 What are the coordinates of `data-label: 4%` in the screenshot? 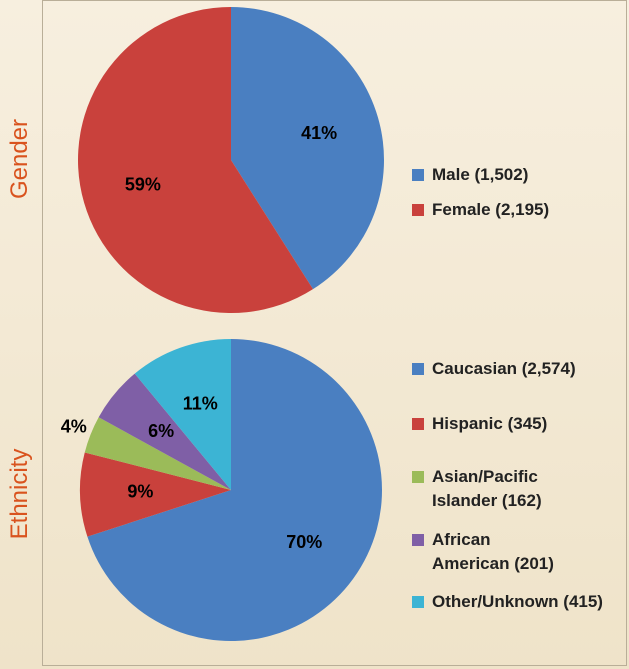 It's located at (74, 426).